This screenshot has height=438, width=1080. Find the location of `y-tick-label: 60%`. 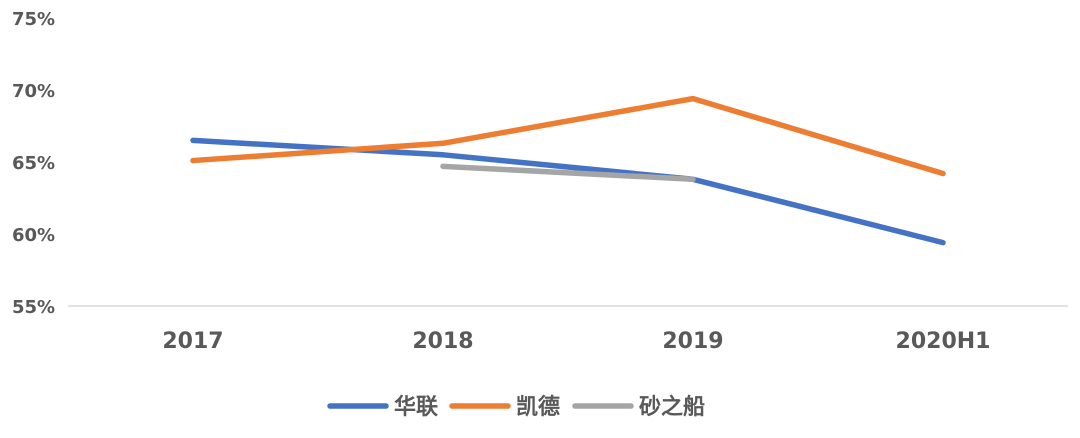

y-tick-label: 60% is located at coordinates (33, 235).